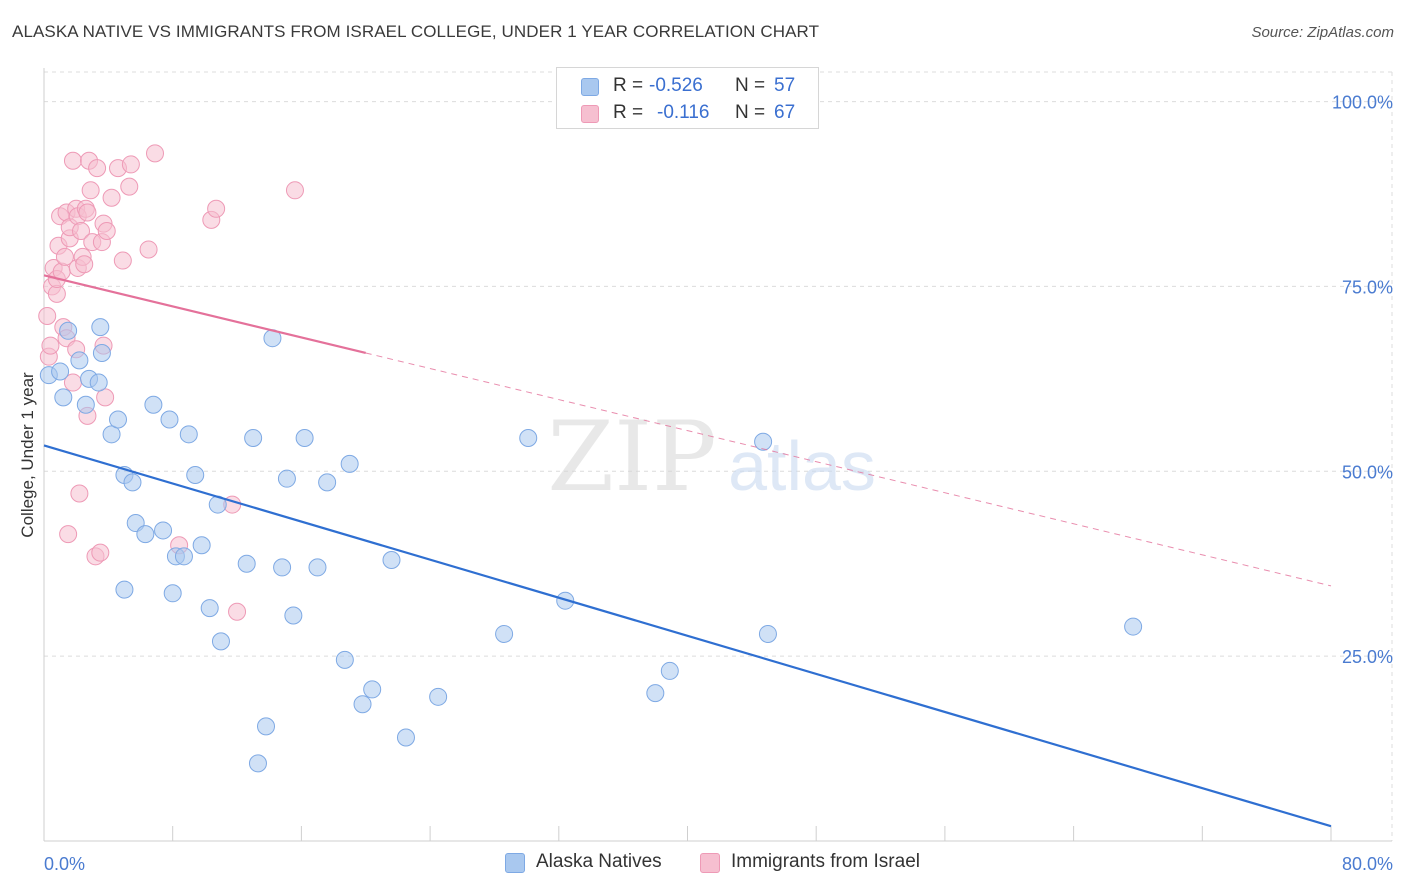  Describe the element at coordinates (590, 87) in the screenshot. I see `swatch-blue` at that location.